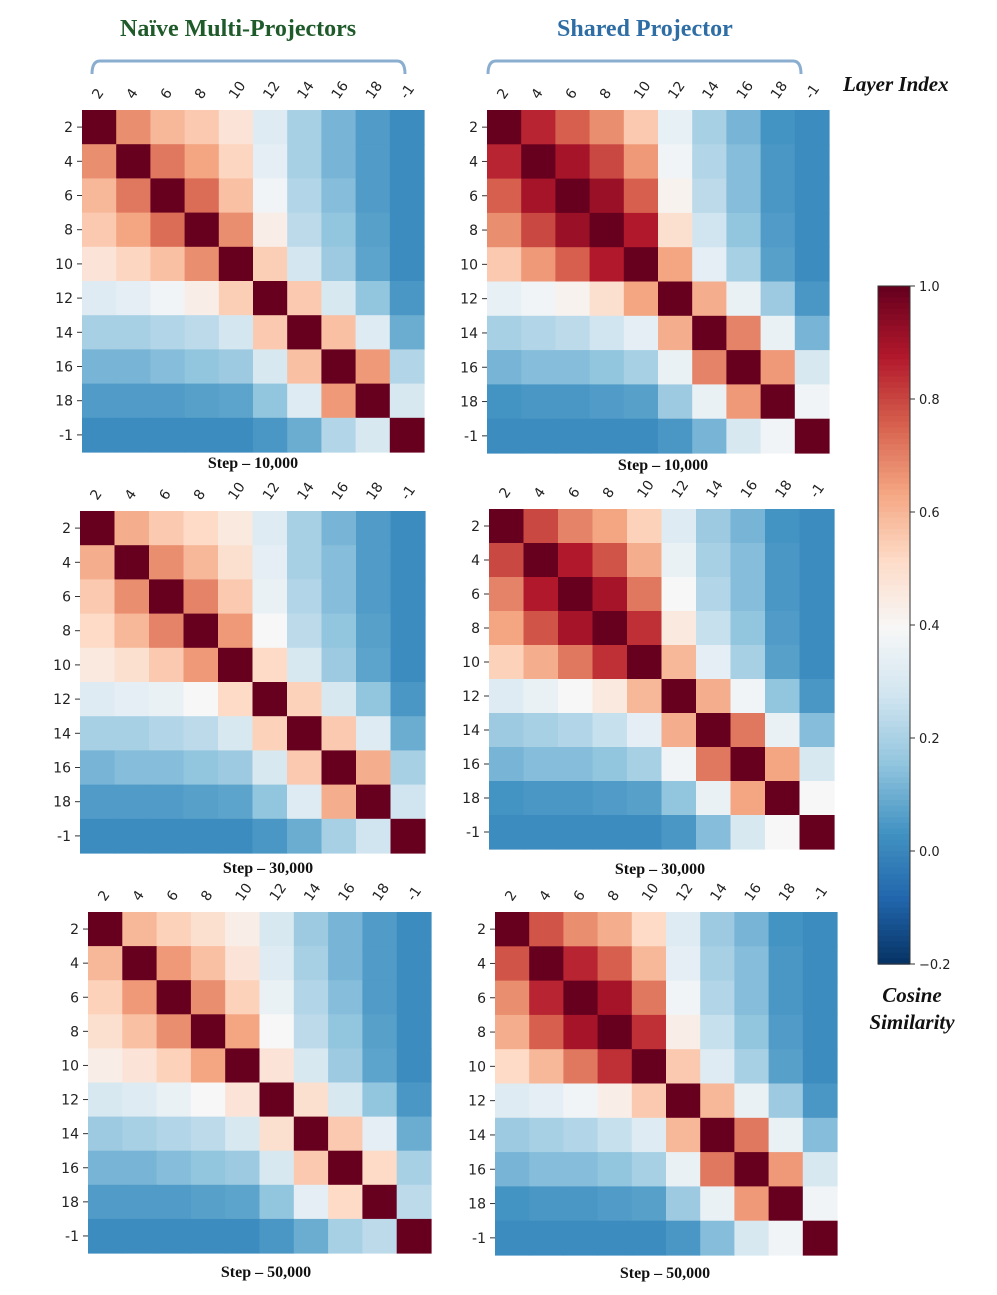 The height and width of the screenshot is (1295, 997). Describe the element at coordinates (477, 1067) in the screenshot. I see `y-tick-label: 10` at that location.